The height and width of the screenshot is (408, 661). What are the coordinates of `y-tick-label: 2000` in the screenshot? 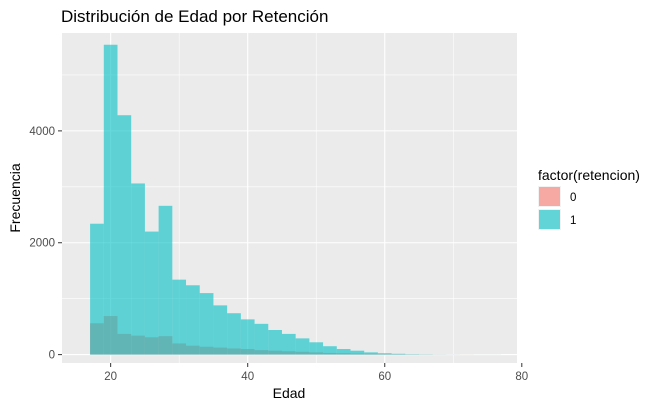 It's located at (42, 244).